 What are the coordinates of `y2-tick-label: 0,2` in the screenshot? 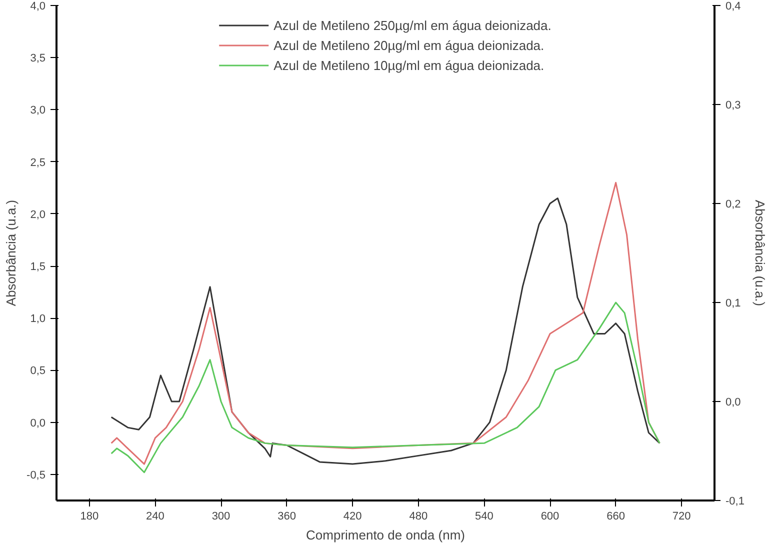 It's located at (733, 204).